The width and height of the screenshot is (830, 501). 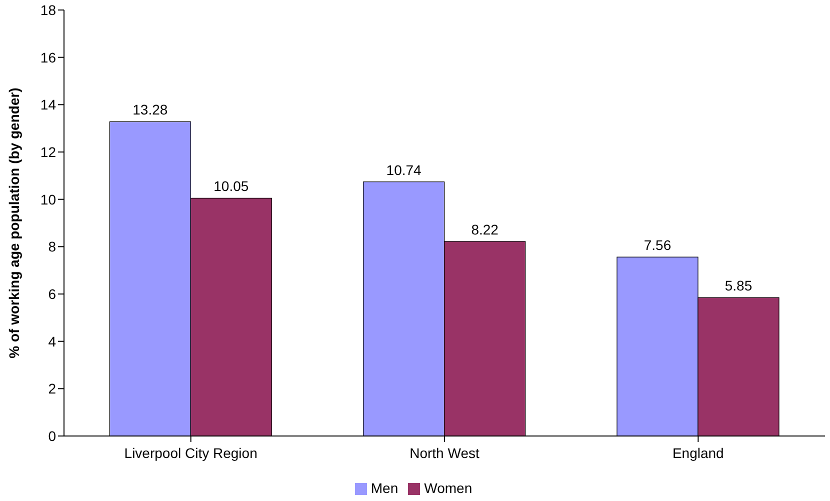 What do you see at coordinates (404, 170) in the screenshot?
I see `data-label: 10.74` at bounding box center [404, 170].